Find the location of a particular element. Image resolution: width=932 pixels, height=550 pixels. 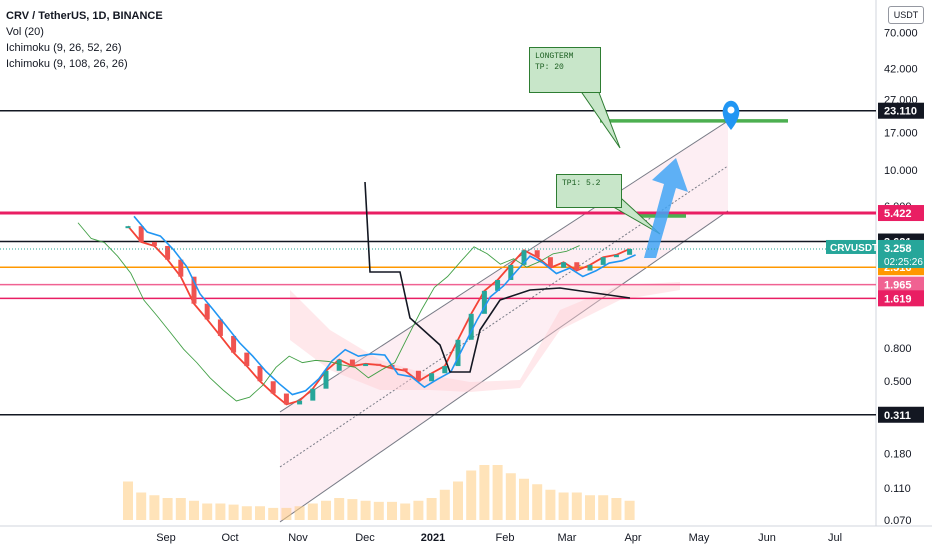

x-tick-label: Mar is located at coordinates (567, 538).